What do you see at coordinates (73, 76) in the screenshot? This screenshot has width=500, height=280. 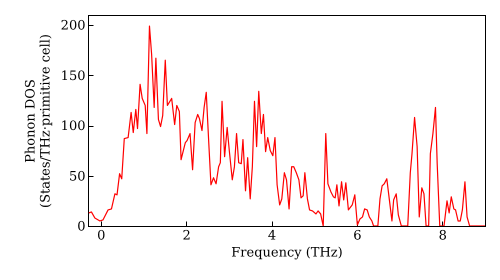 I see `y-tick-label: 150` at bounding box center [73, 76].